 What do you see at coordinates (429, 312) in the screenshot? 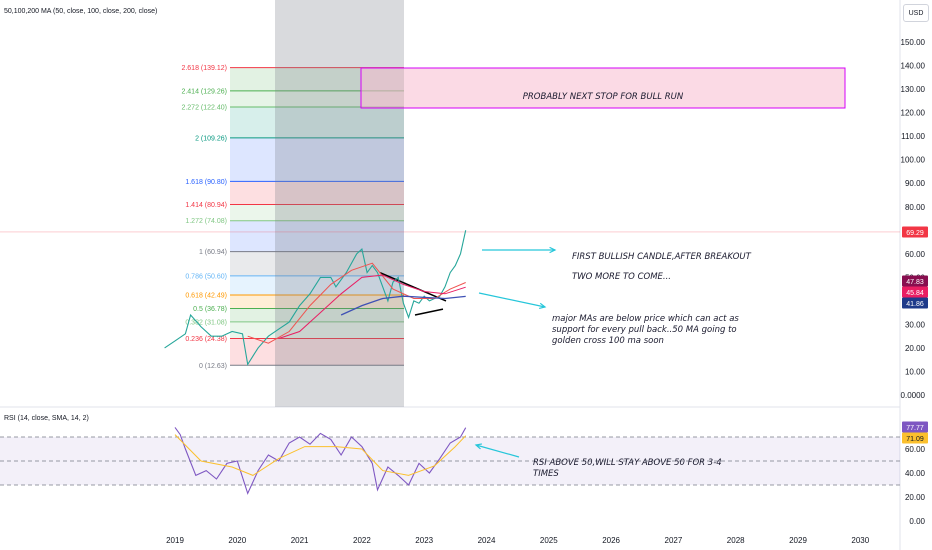
I see `trendline-support` at bounding box center [429, 312].